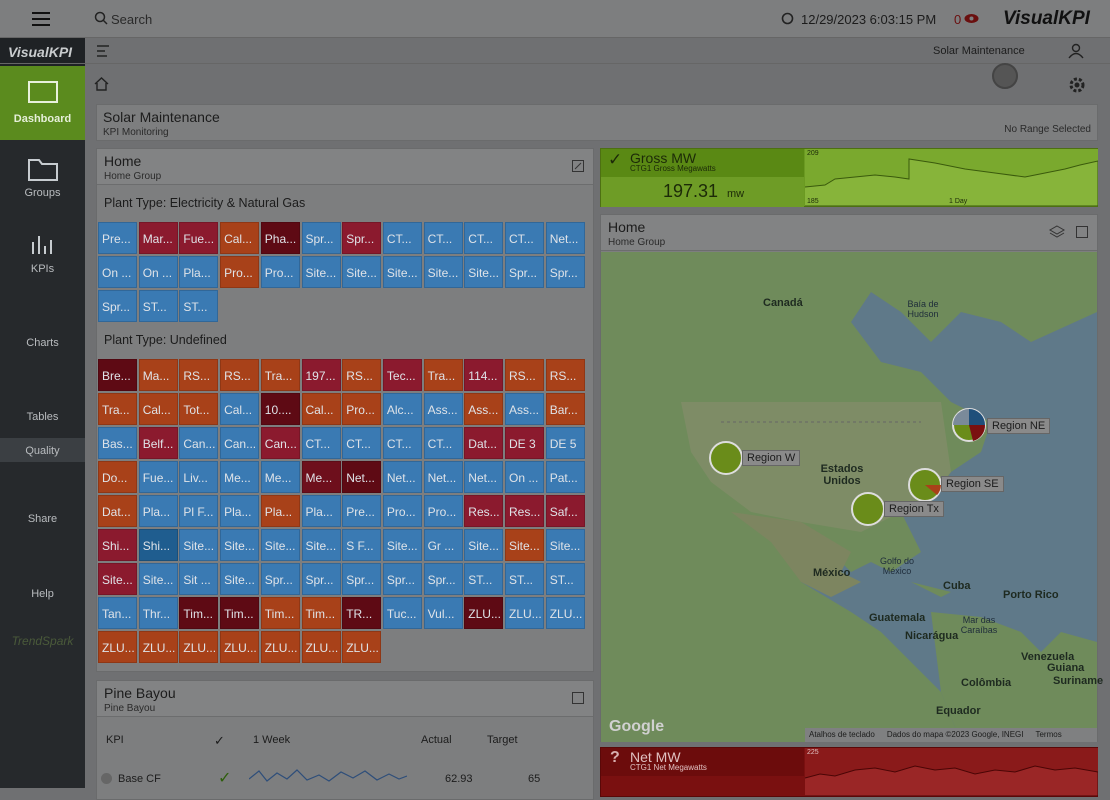 This screenshot has height=800, width=1110. What do you see at coordinates (1076, 51) in the screenshot?
I see `user-icon` at bounding box center [1076, 51].